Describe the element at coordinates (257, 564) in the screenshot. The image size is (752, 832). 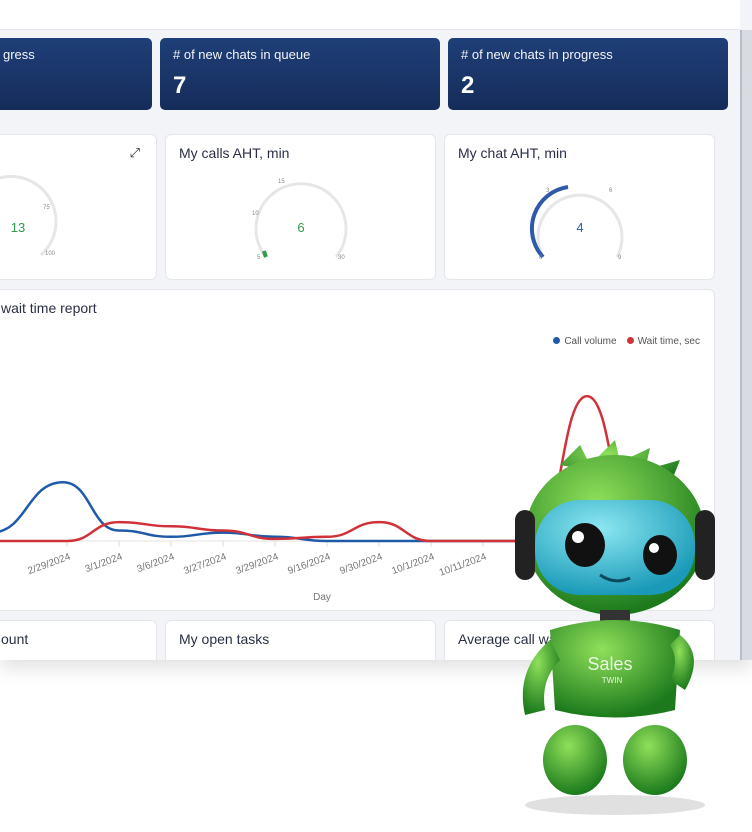
I see `x-tick-label: 3/29/2024` at that location.